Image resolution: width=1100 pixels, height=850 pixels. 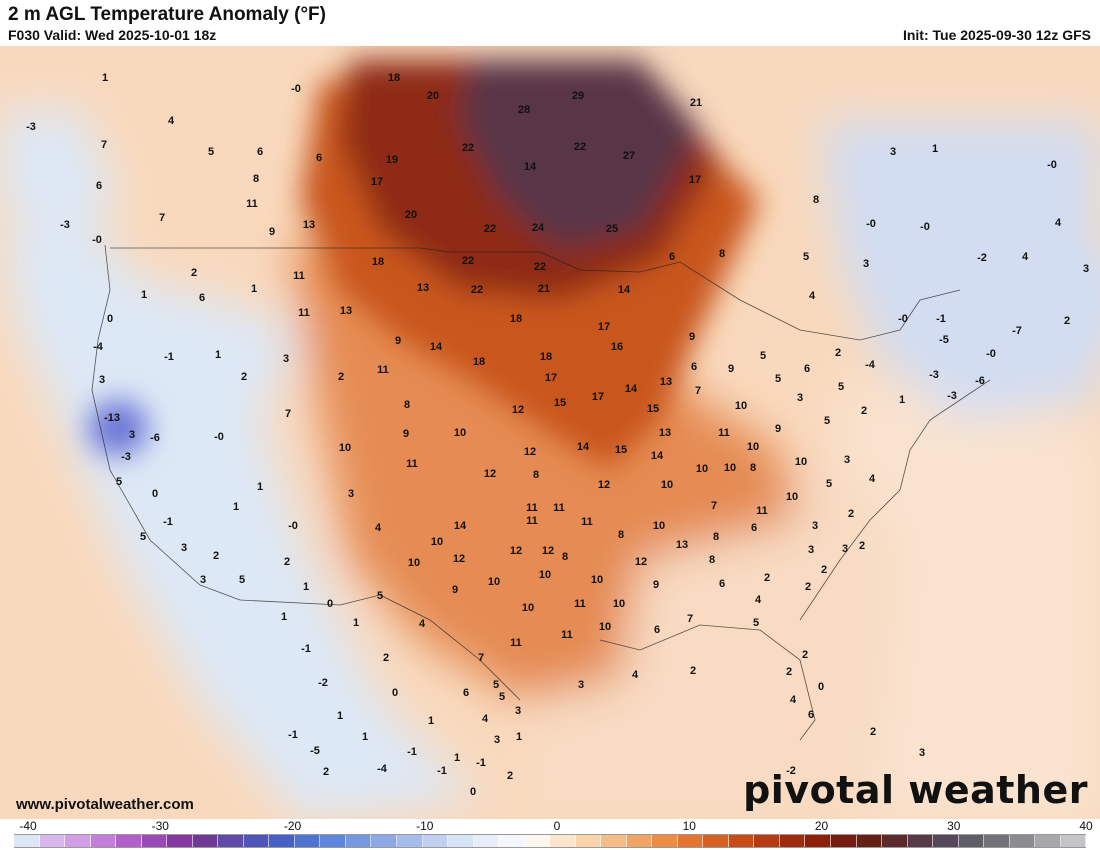 I want to click on anomaly-value-label: 15, so click(x=560, y=403).